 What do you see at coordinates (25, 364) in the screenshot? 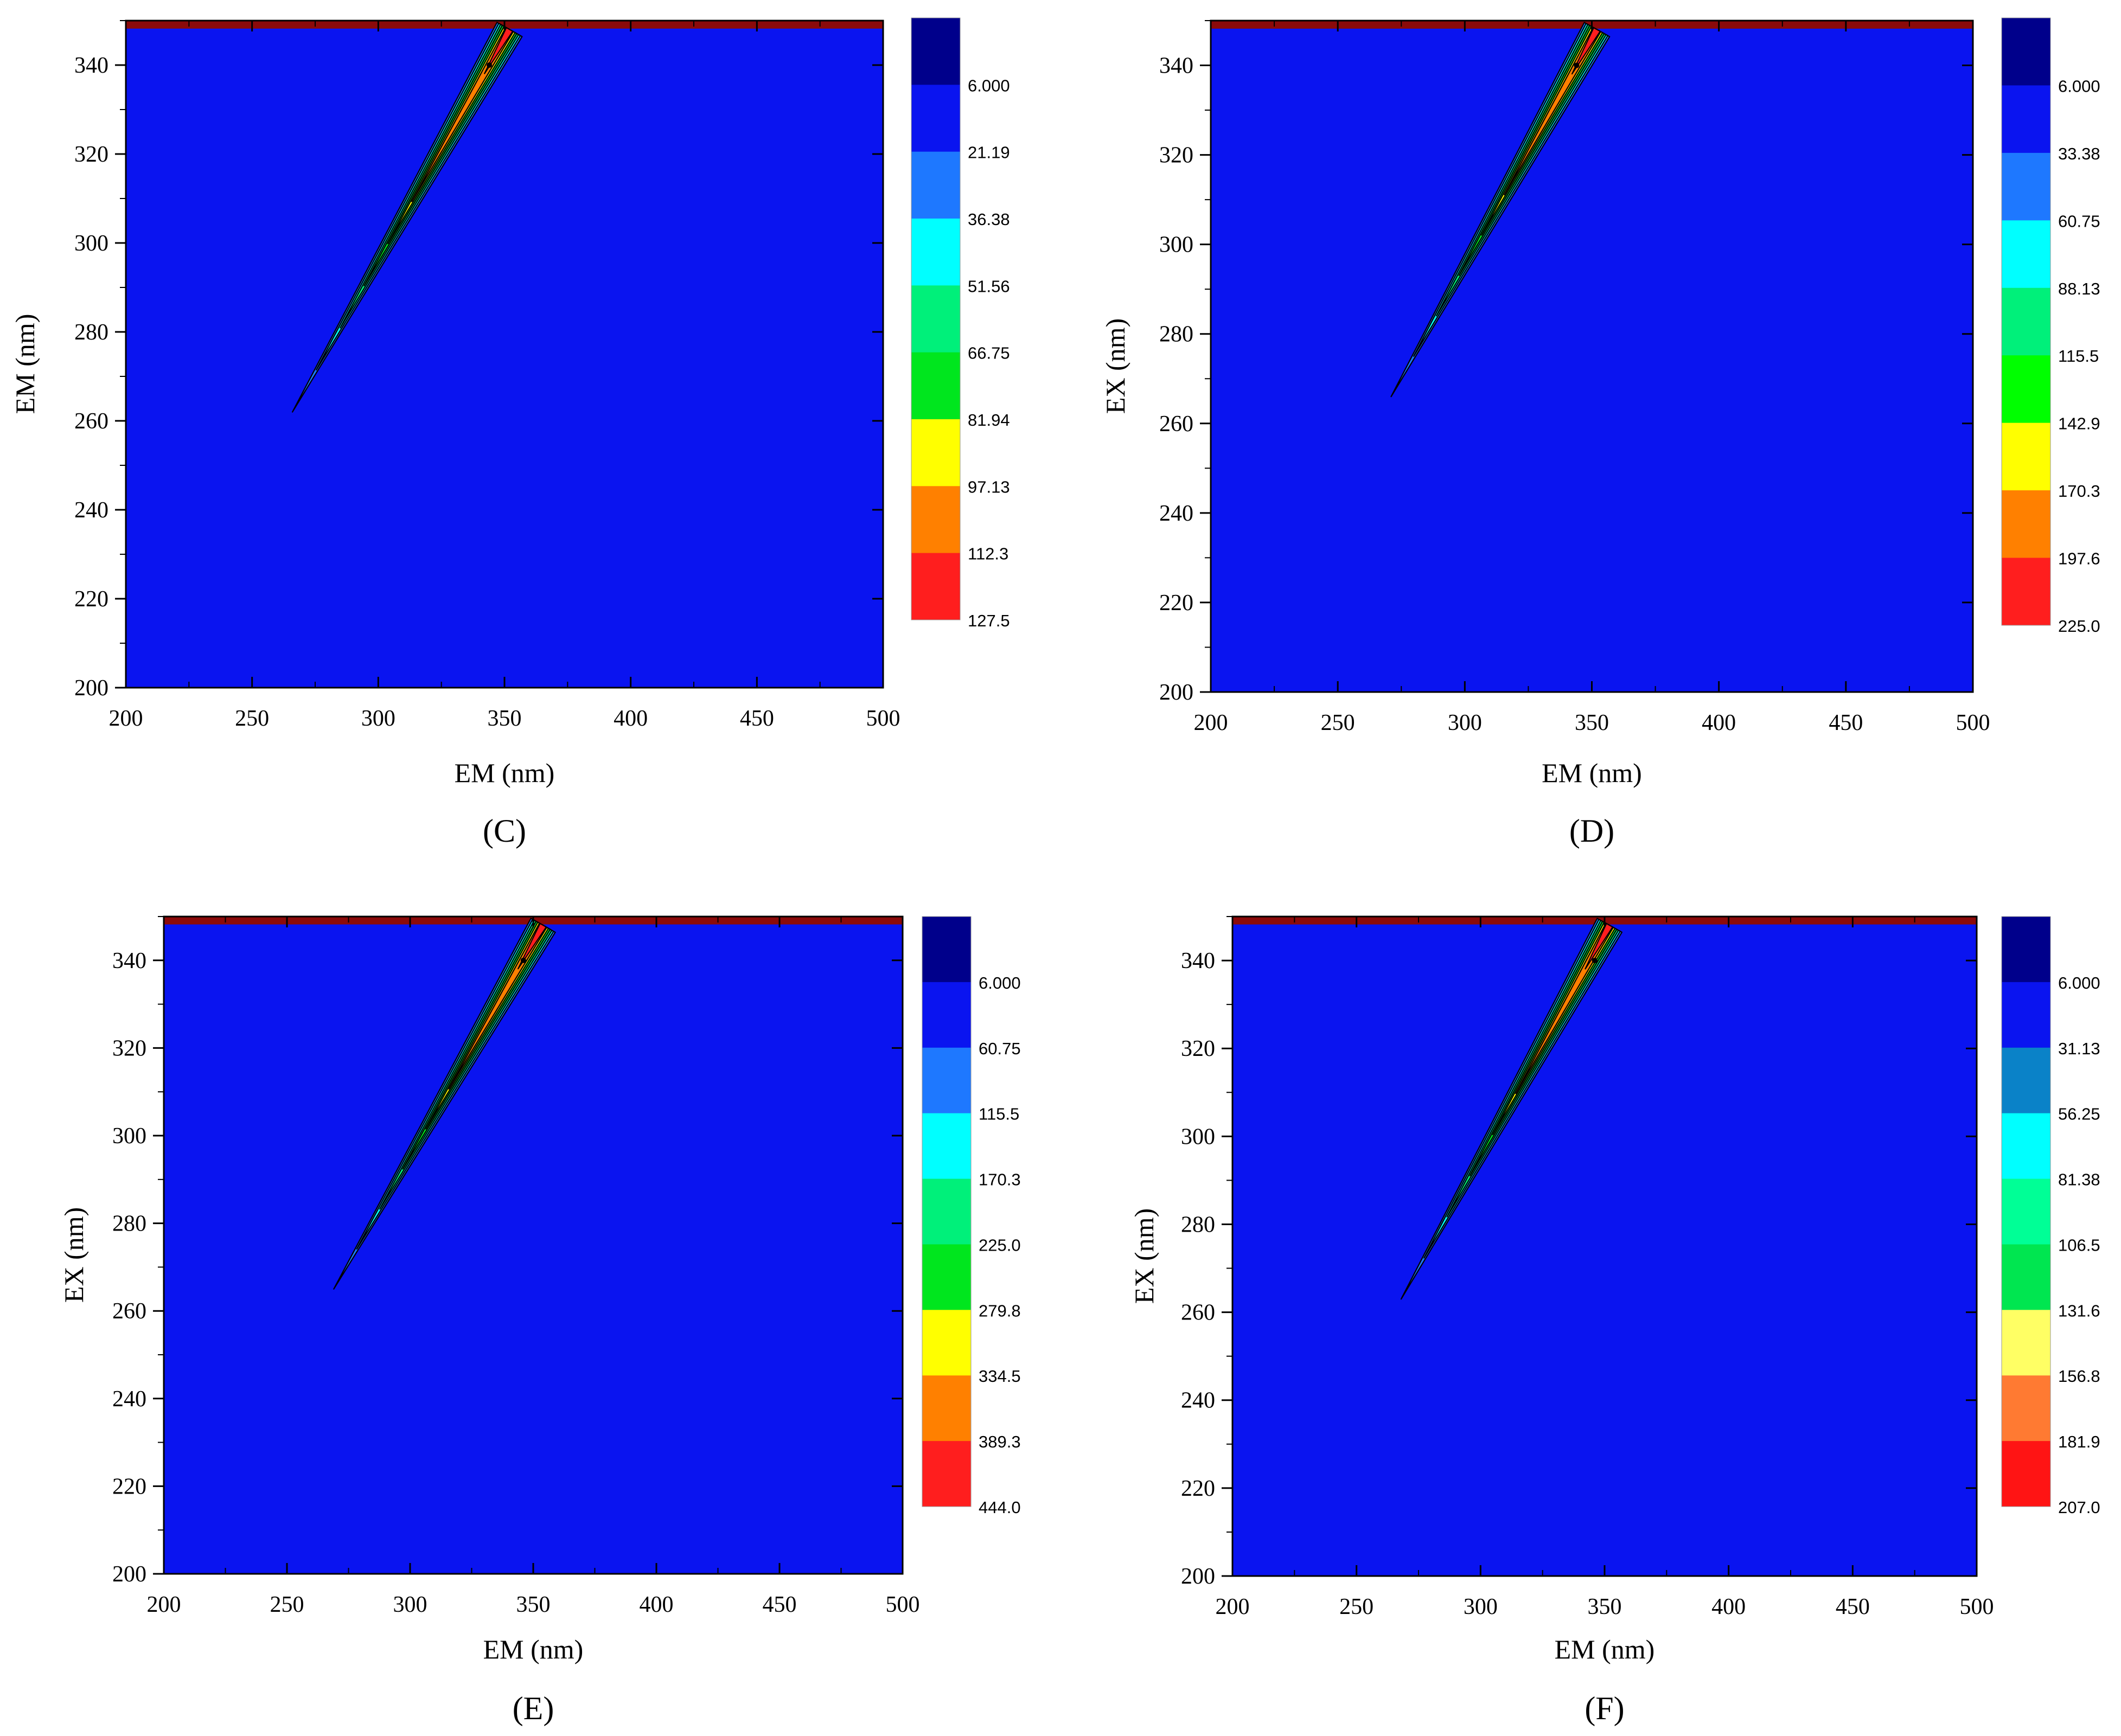
I see `y-axis-title: EM (nm)` at bounding box center [25, 364].